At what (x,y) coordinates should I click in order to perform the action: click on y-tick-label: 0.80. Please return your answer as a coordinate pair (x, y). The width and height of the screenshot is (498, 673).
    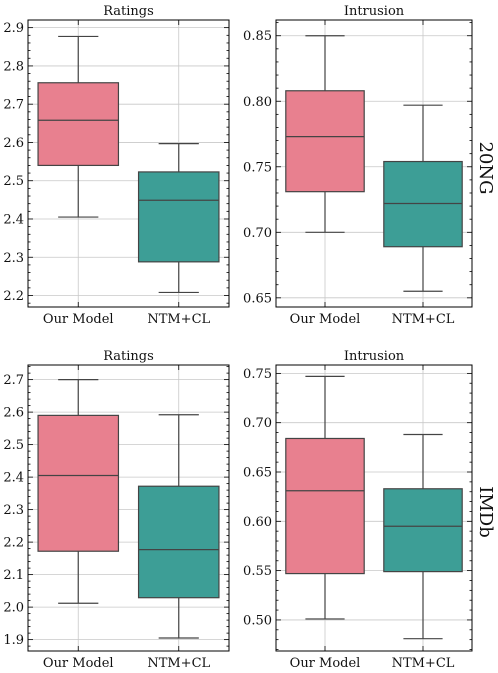
    Looking at the image, I should click on (257, 102).